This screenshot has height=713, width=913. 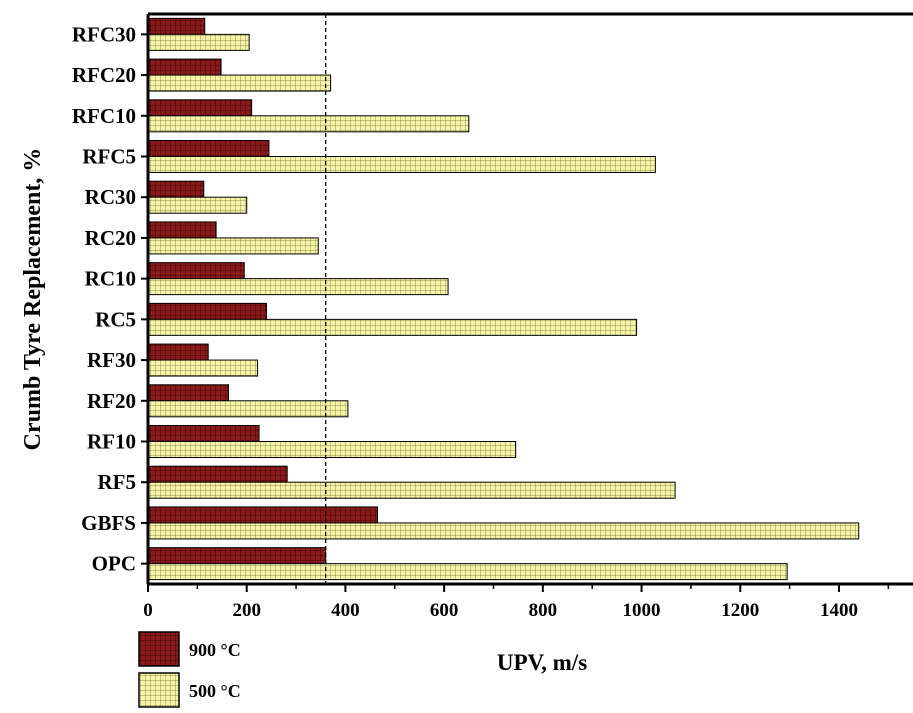 I want to click on y-tick-label-rc10: RC10, so click(x=110, y=279).